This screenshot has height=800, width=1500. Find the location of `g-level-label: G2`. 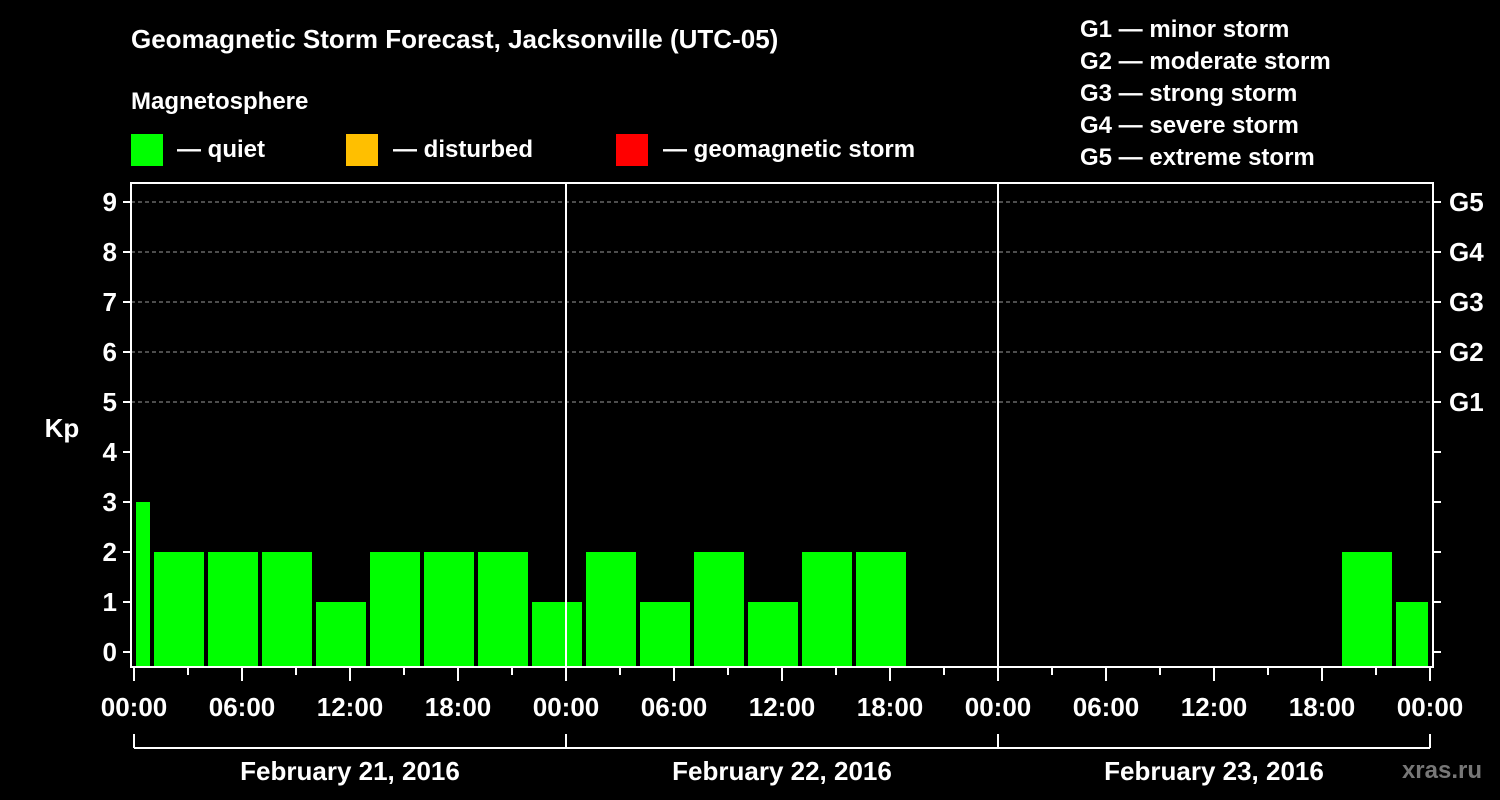

g-level-label: G2 is located at coordinates (1466, 352).